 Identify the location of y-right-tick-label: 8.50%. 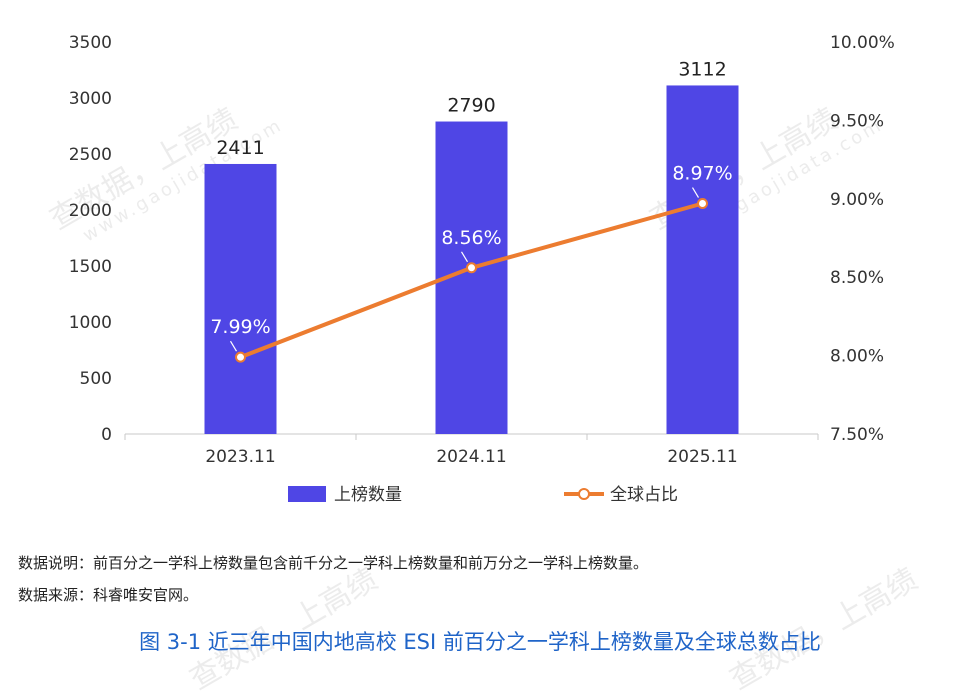
(857, 278).